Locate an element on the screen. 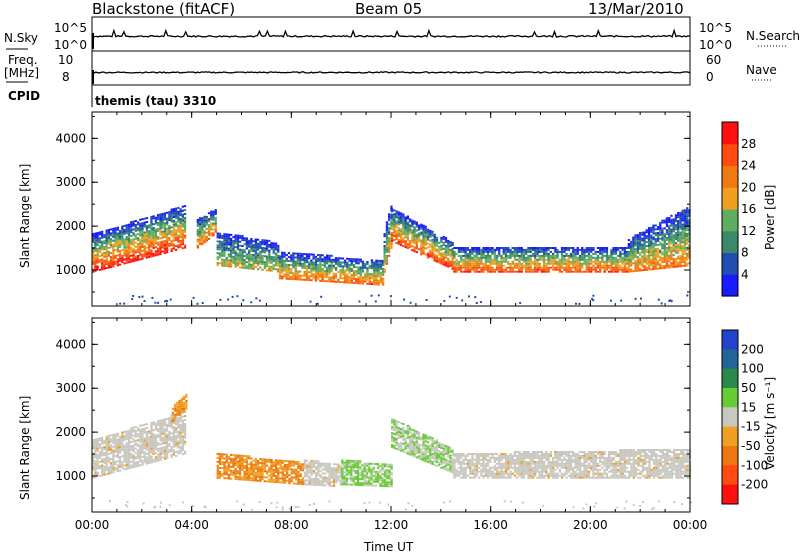  freq-series is located at coordinates (391, 72).